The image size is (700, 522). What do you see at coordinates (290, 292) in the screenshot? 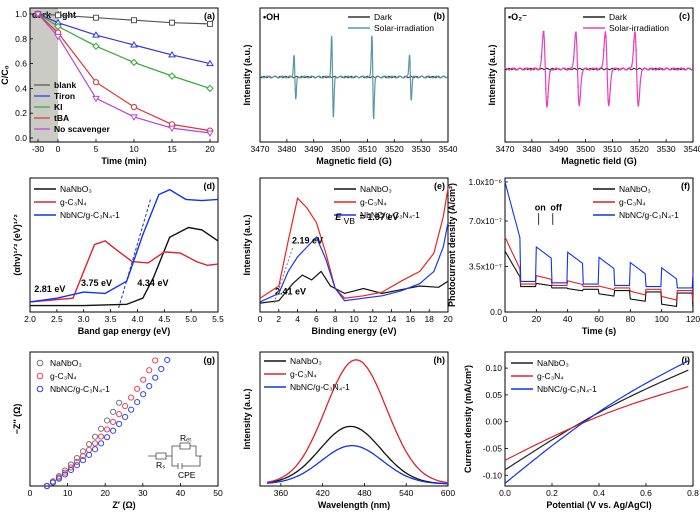
I see `vb-annotation: 2.41 eV` at bounding box center [290, 292].